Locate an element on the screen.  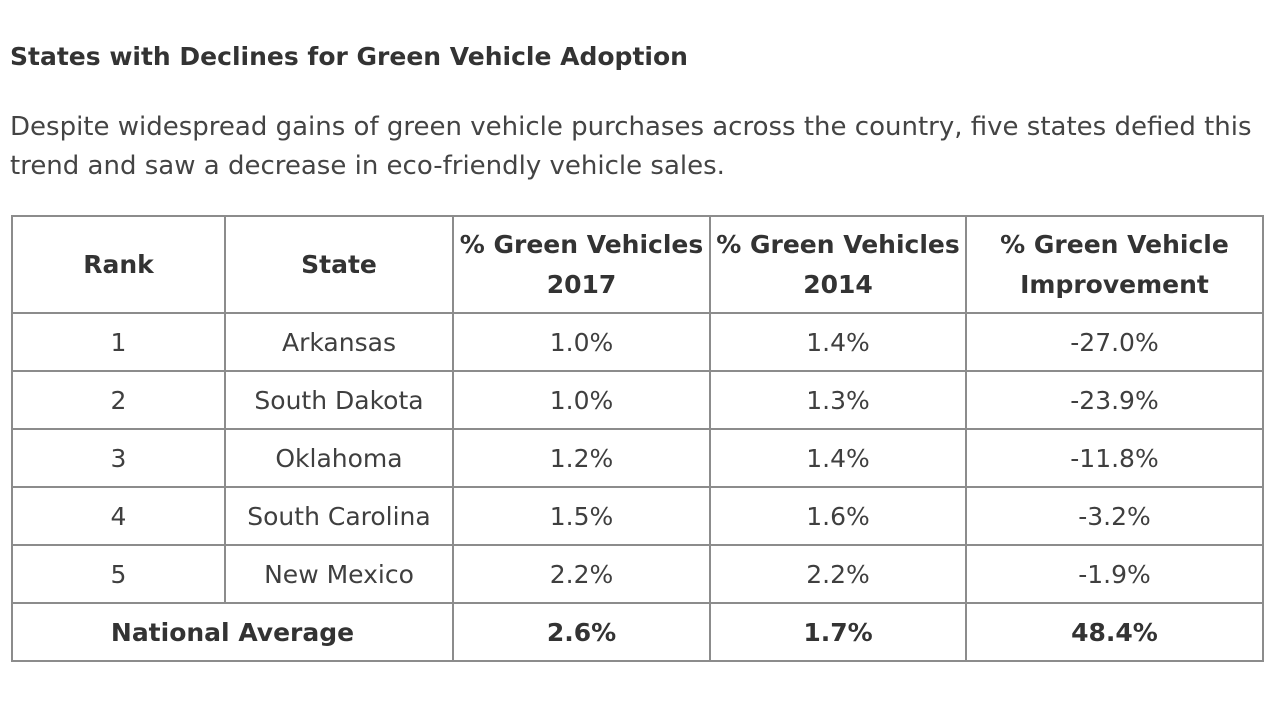
cell-rank: 1 is located at coordinates (118, 342).